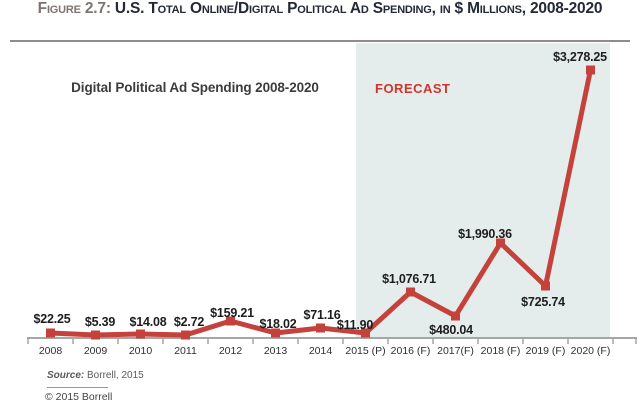 This screenshot has width=640, height=414. Describe the element at coordinates (455, 351) in the screenshot. I see `x-tick-label: 2017(F)` at that location.